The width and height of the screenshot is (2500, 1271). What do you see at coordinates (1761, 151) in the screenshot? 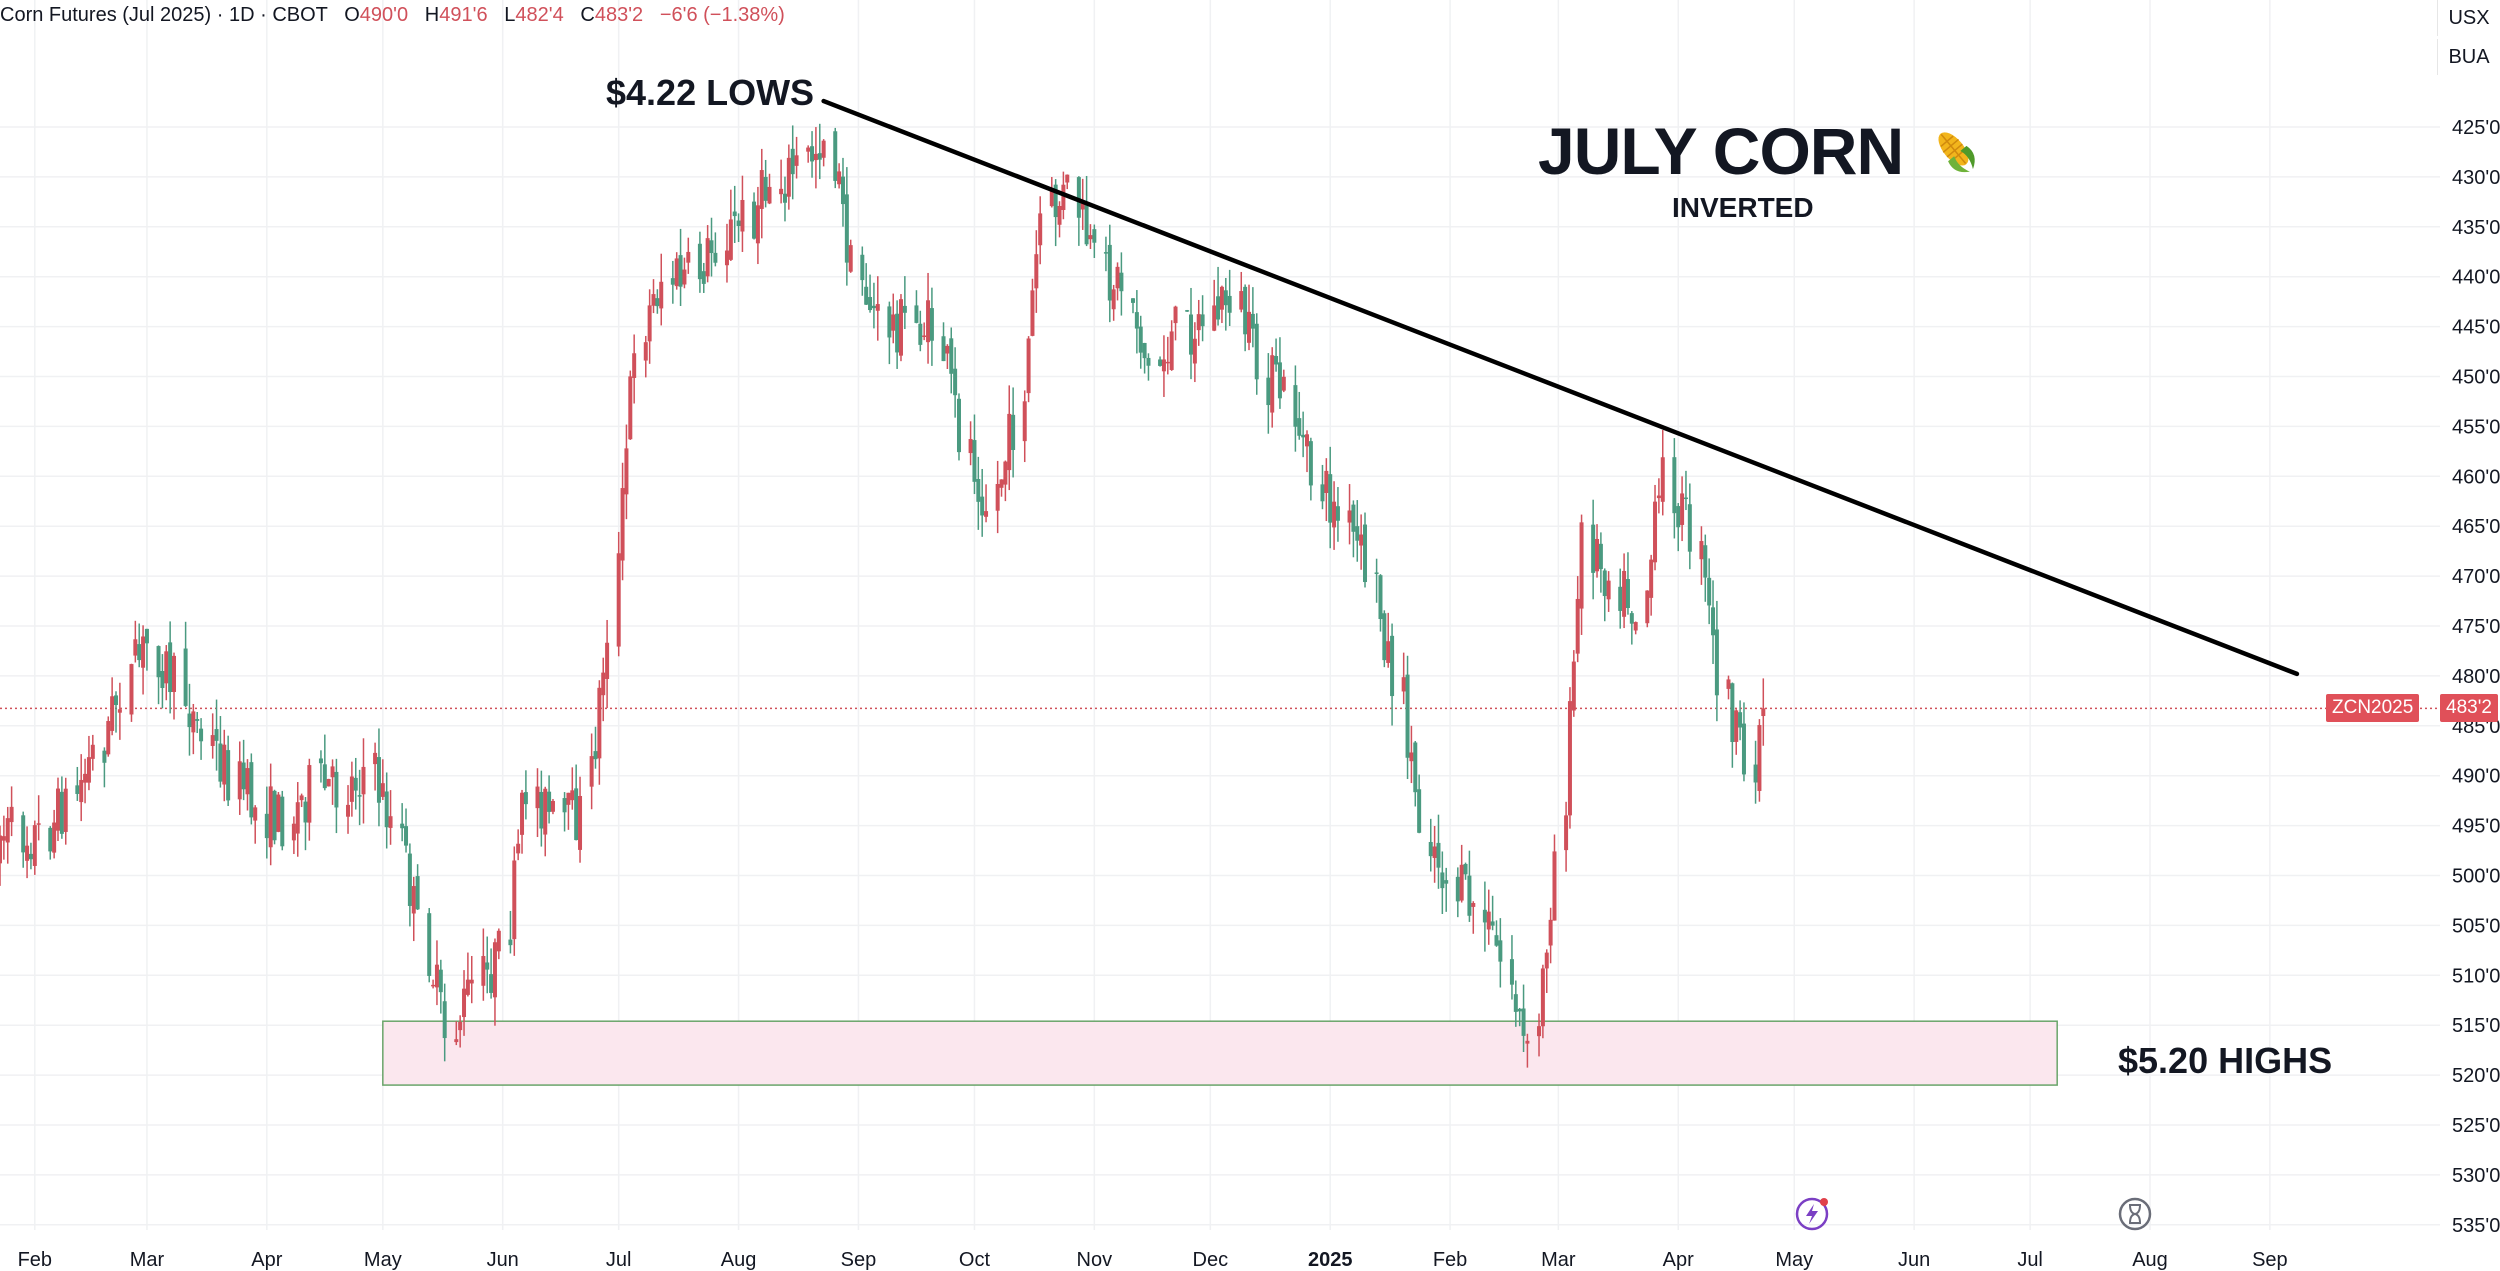
I see `chart-title: JULY CORN` at bounding box center [1761, 151].